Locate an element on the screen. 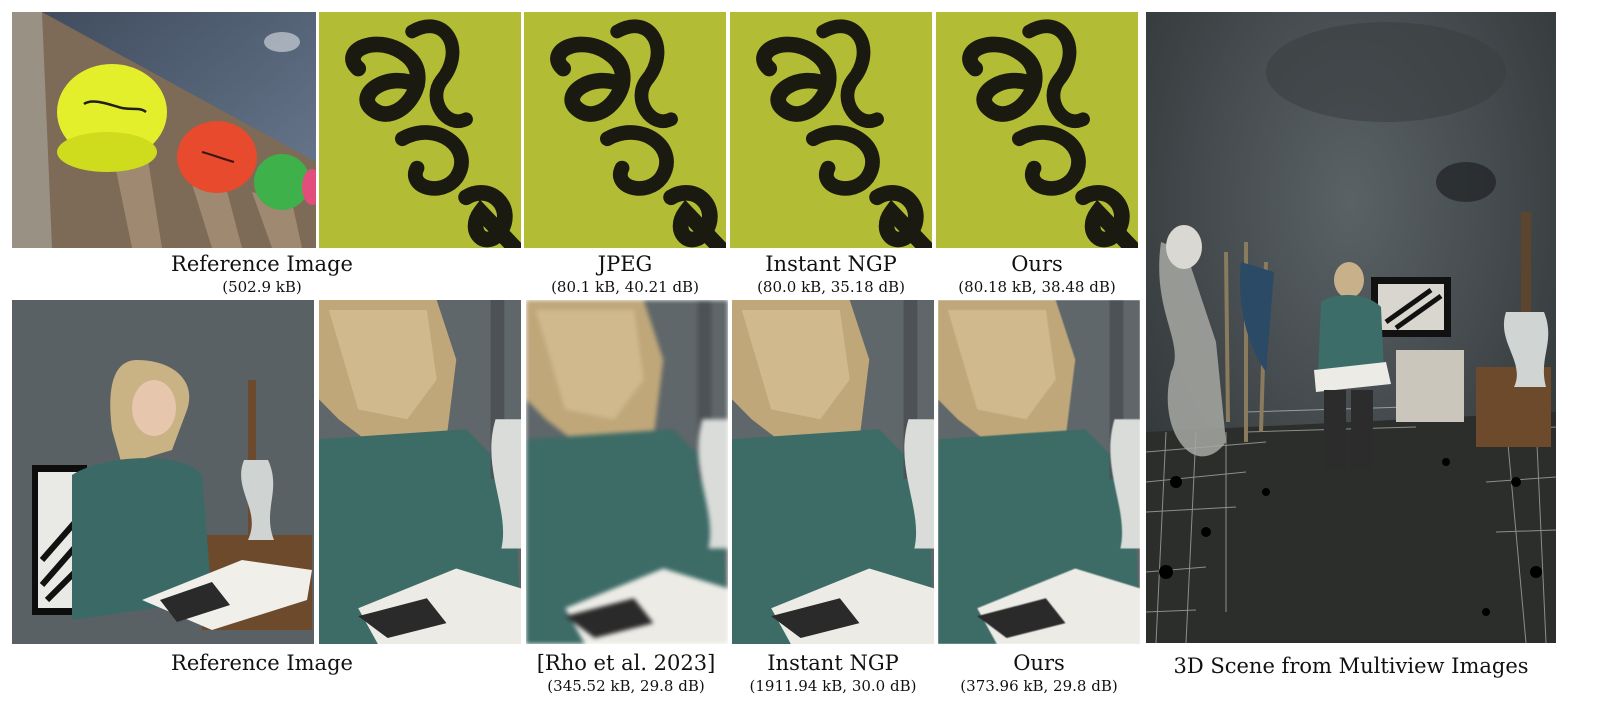  caption-detail: (345.52 kB, 29.8 dB) is located at coordinates (626, 686).